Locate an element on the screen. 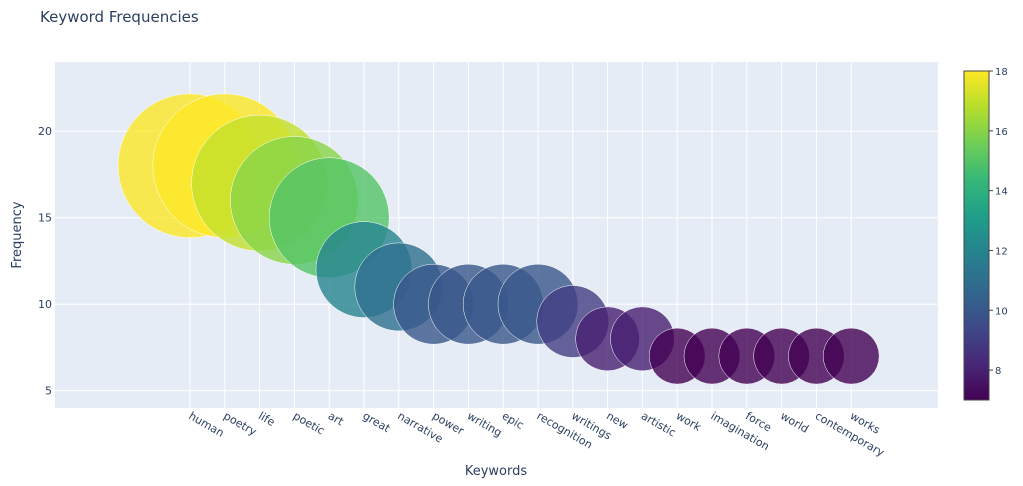 This screenshot has width=1023, height=486. x-tick-label: work is located at coordinates (689, 421).